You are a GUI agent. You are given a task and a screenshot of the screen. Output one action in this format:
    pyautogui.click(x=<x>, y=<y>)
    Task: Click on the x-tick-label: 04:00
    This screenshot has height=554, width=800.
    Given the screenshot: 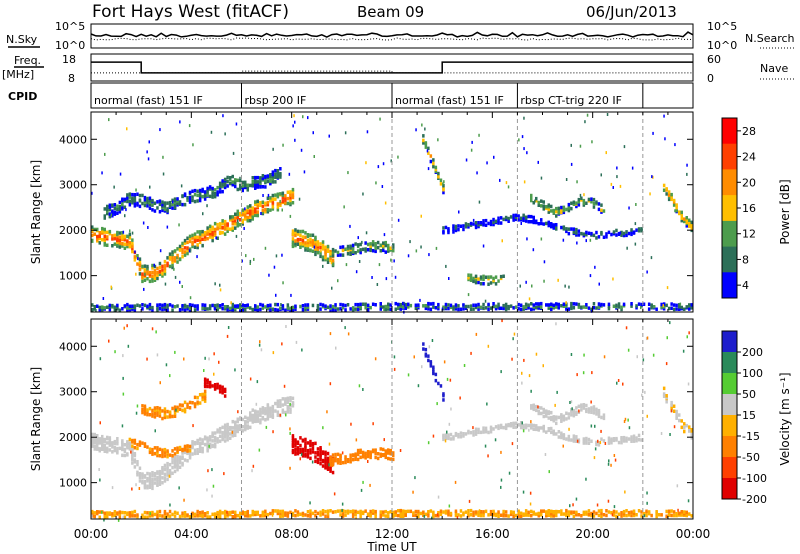 What is the action you would take?
    pyautogui.click(x=191, y=534)
    